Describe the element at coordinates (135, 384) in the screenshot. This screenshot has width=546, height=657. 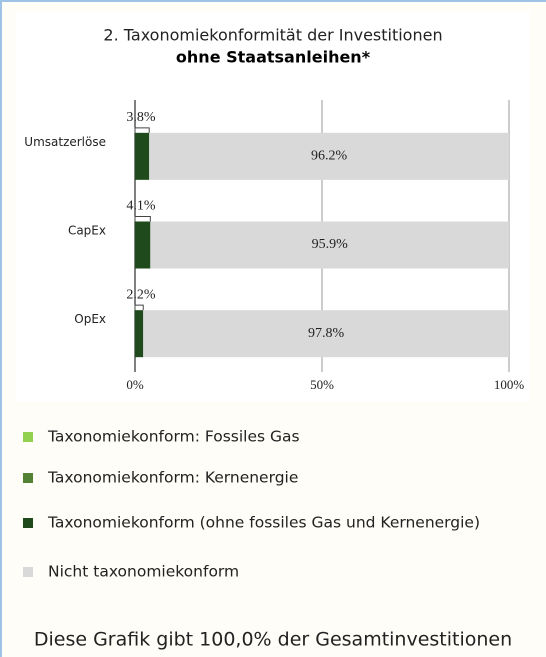
I see `x-tick-label: 0%` at that location.